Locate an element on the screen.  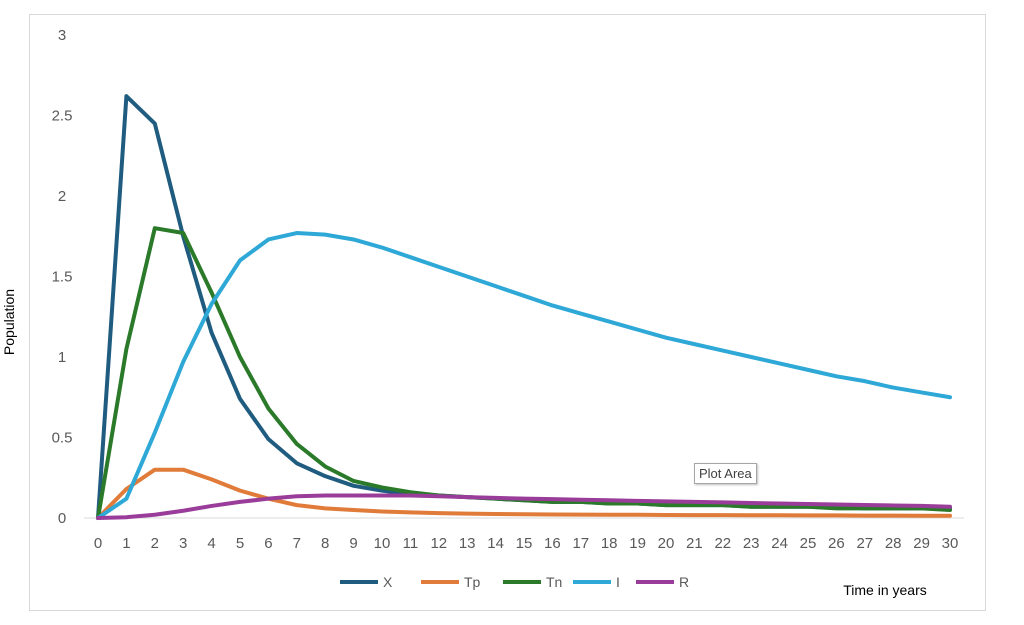
x-tick-label: 10 is located at coordinates (382, 543).